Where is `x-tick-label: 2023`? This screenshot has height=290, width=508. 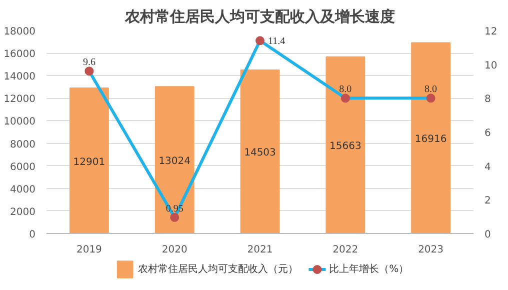 x-tick-label: 2023 is located at coordinates (431, 250).